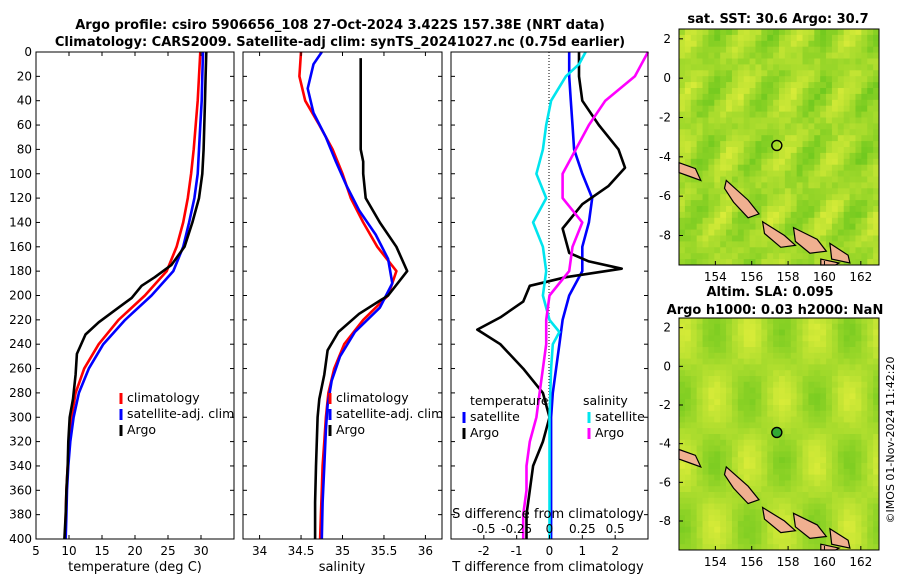 The image size is (900, 580). I want to click on sla-map-title: Altim. SLA: 0.095, so click(770, 292).